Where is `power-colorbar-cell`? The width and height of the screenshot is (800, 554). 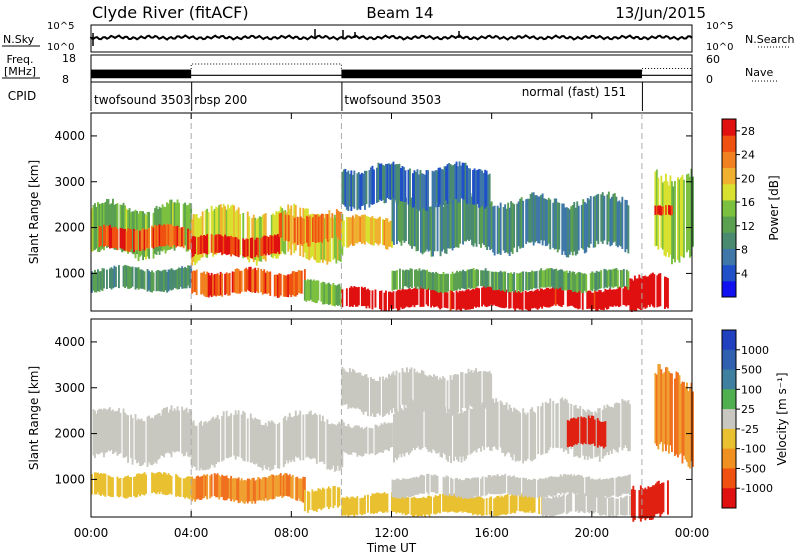 power-colorbar-cell is located at coordinates (729, 273).